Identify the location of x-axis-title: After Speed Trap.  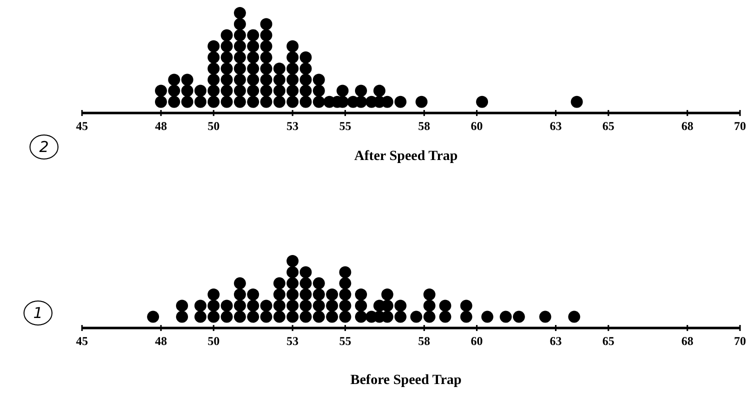
(406, 156).